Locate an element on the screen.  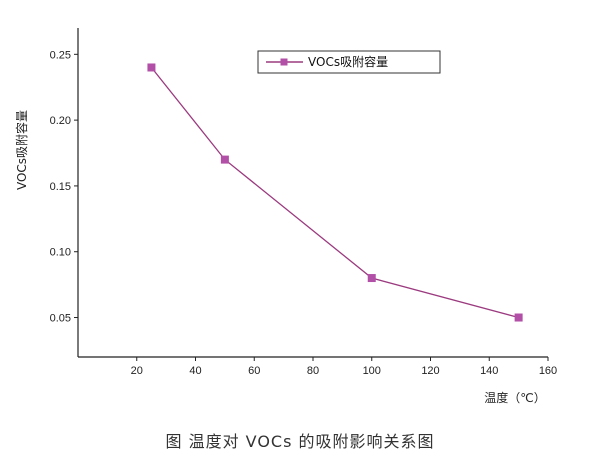
y-tick-label: 0.15 is located at coordinates (60, 187).